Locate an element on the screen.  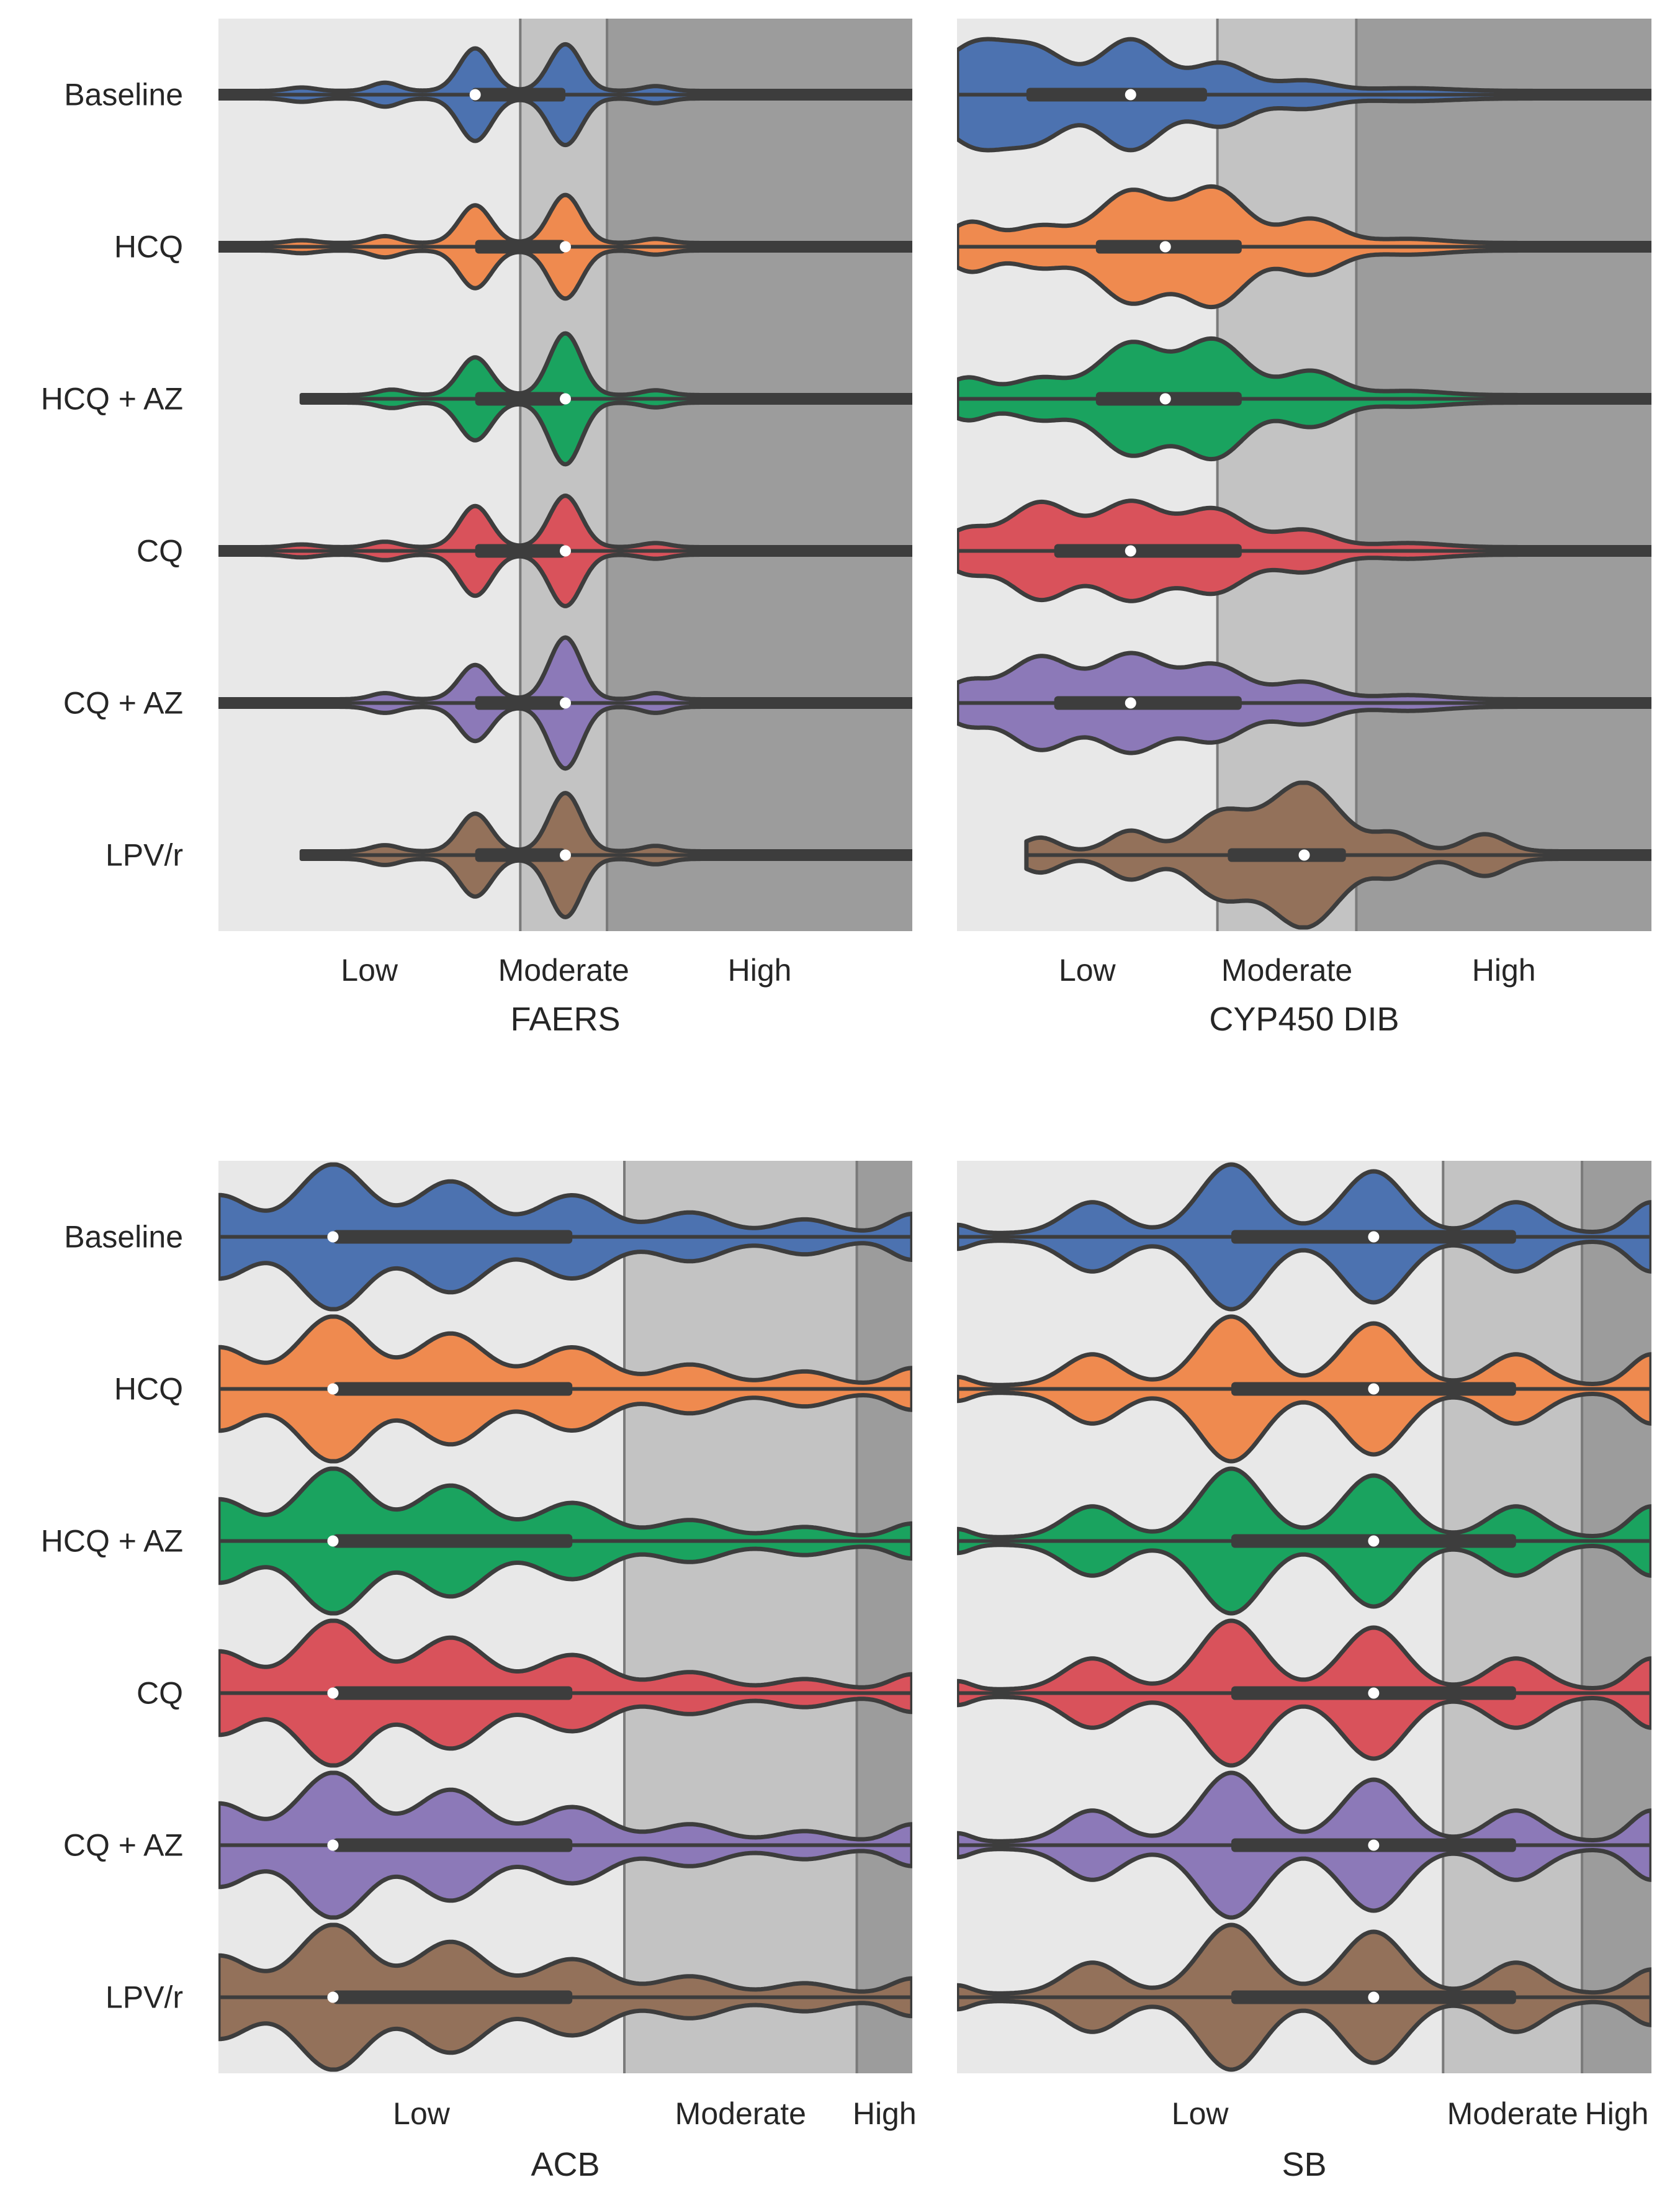
axis-title: SB is located at coordinates (1304, 2164).